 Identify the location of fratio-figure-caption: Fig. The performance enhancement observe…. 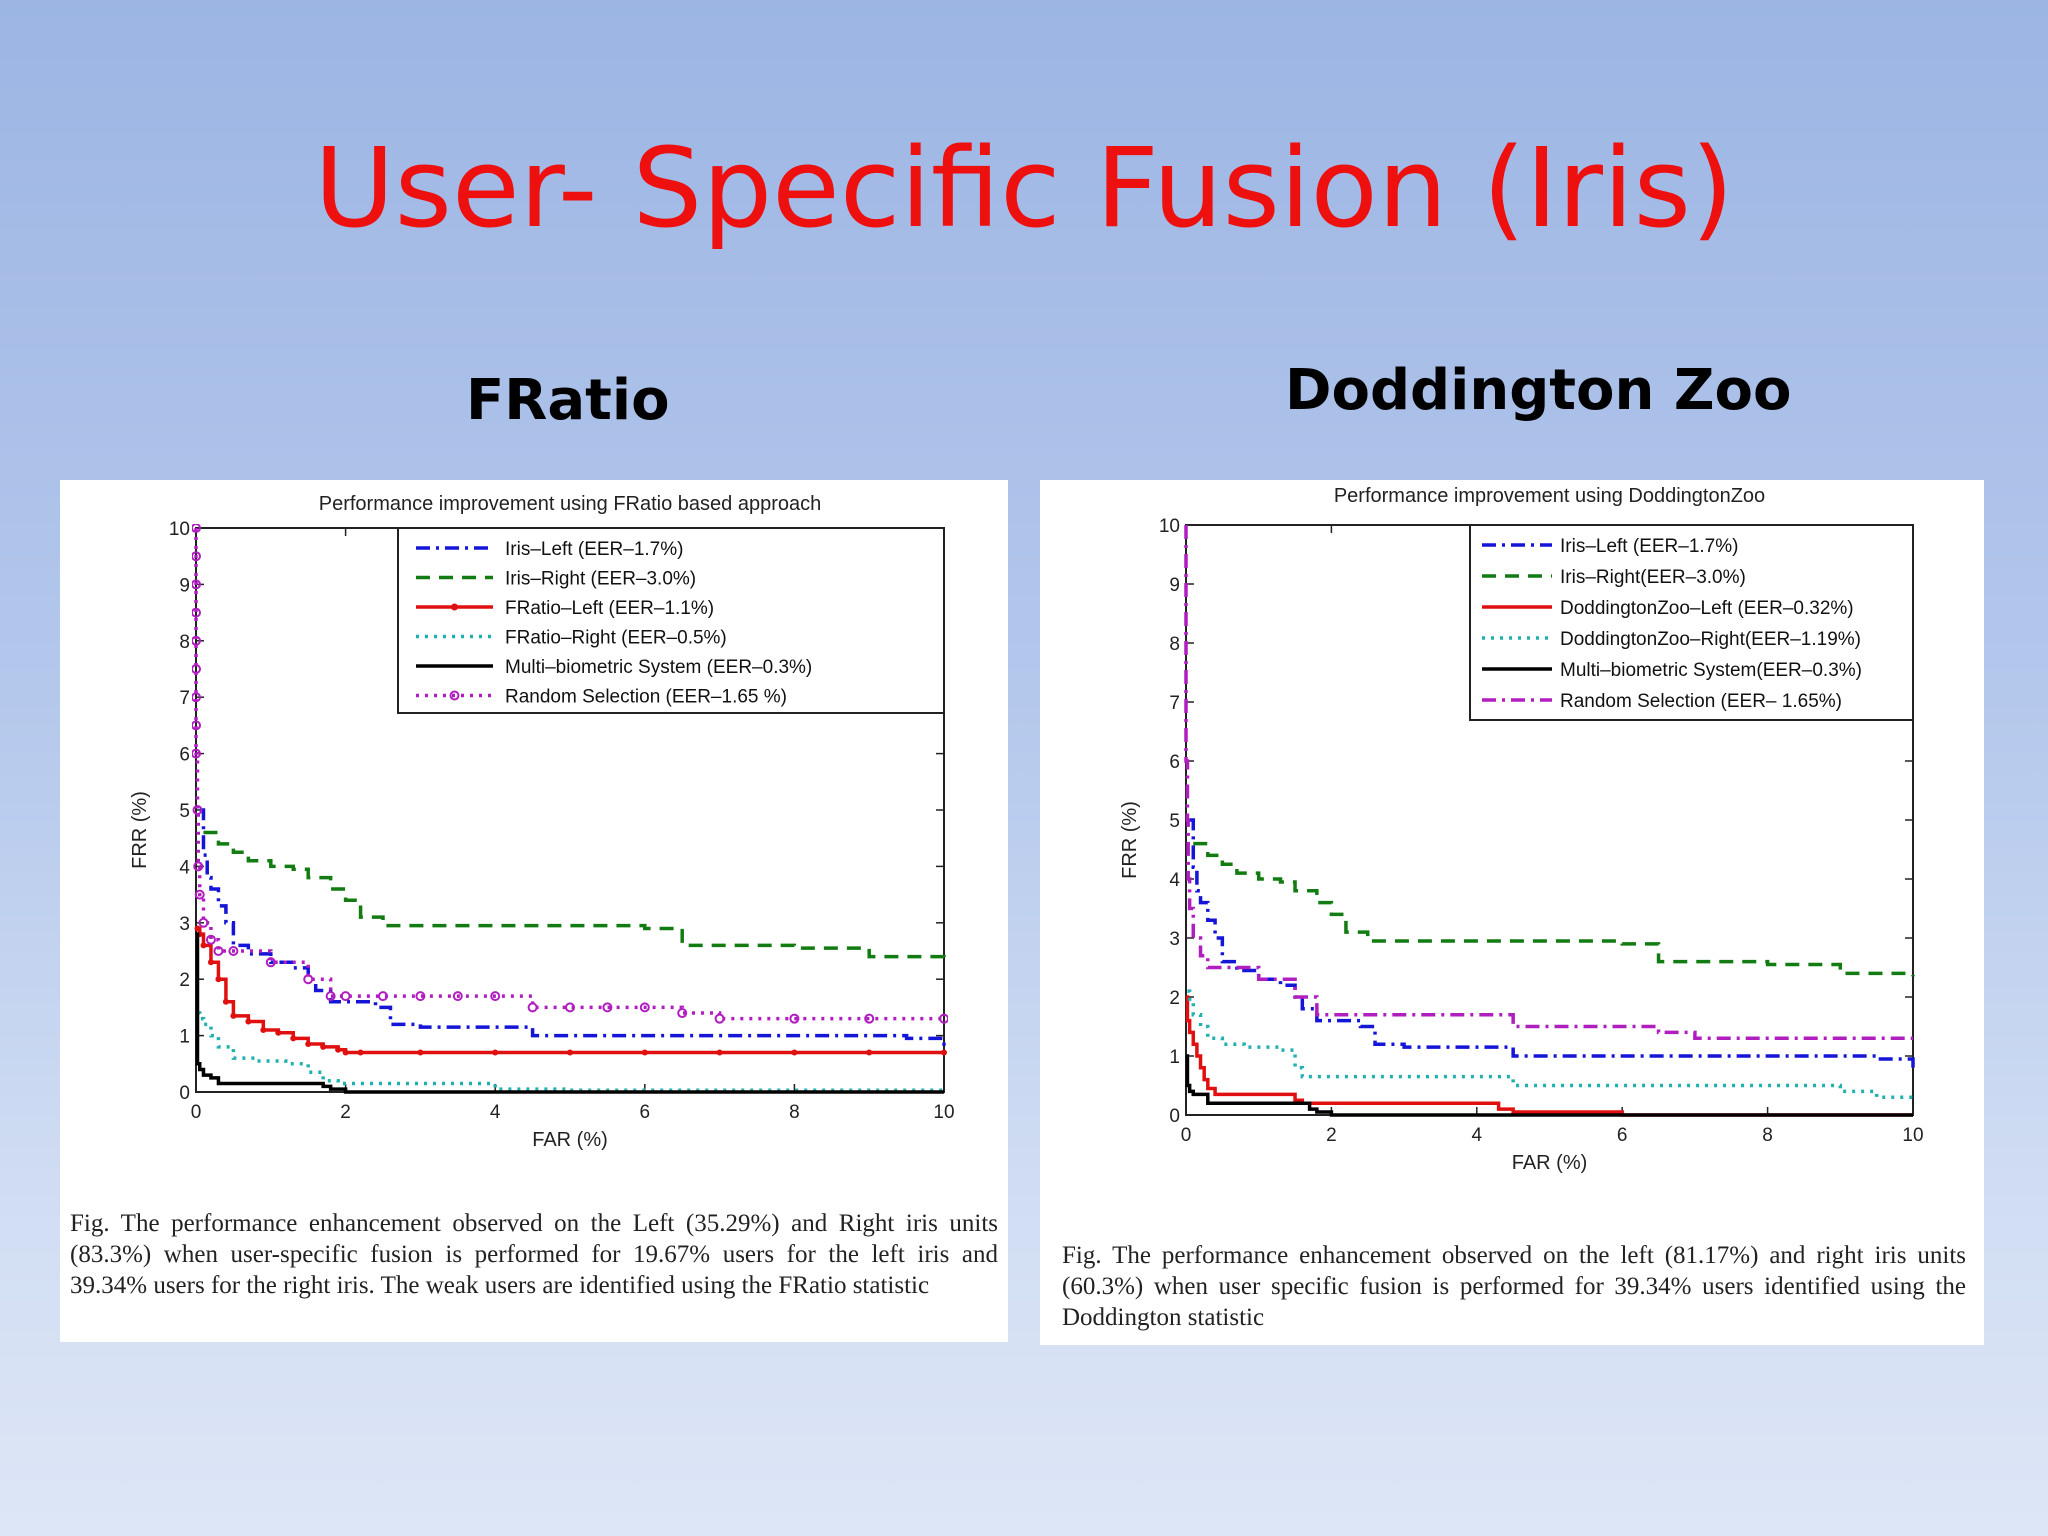
(534, 1254).